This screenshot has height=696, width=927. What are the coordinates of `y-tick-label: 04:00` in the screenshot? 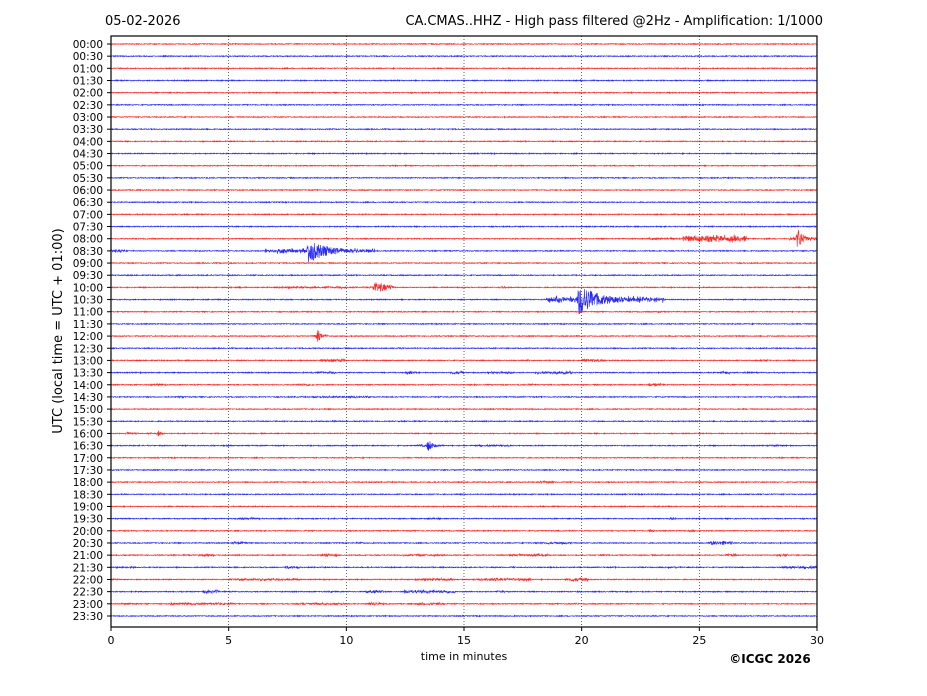 It's located at (88, 142).